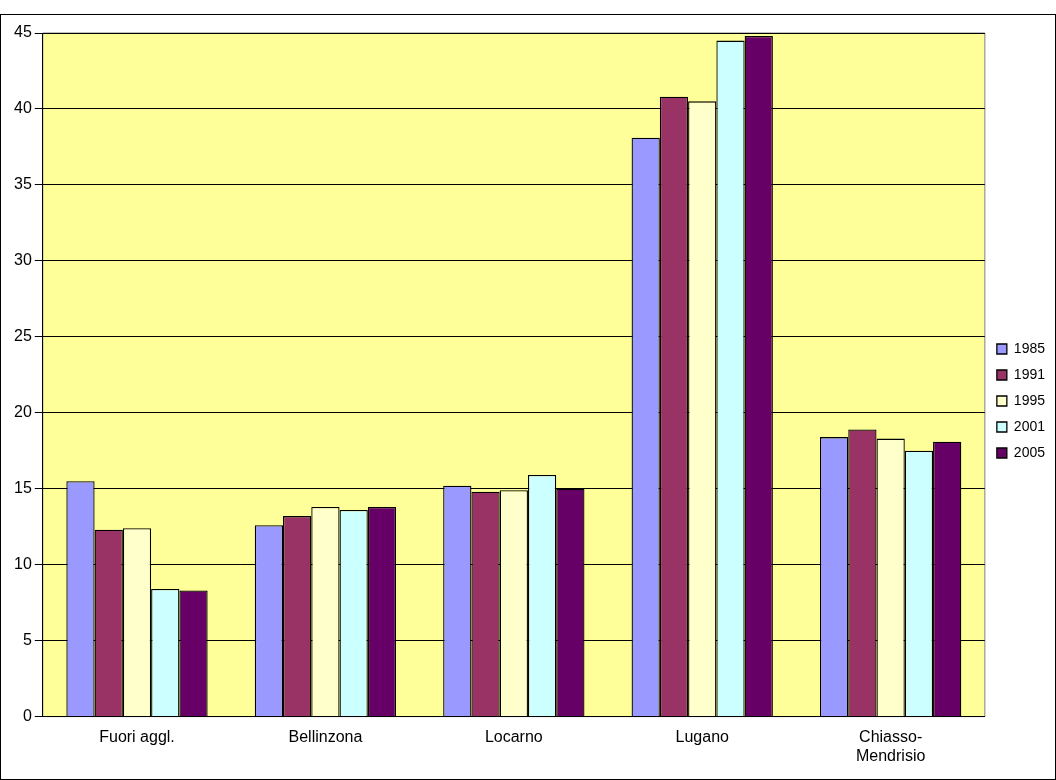 The image size is (1056, 780). What do you see at coordinates (23, 412) in the screenshot?
I see `y-tick-label: 20` at bounding box center [23, 412].